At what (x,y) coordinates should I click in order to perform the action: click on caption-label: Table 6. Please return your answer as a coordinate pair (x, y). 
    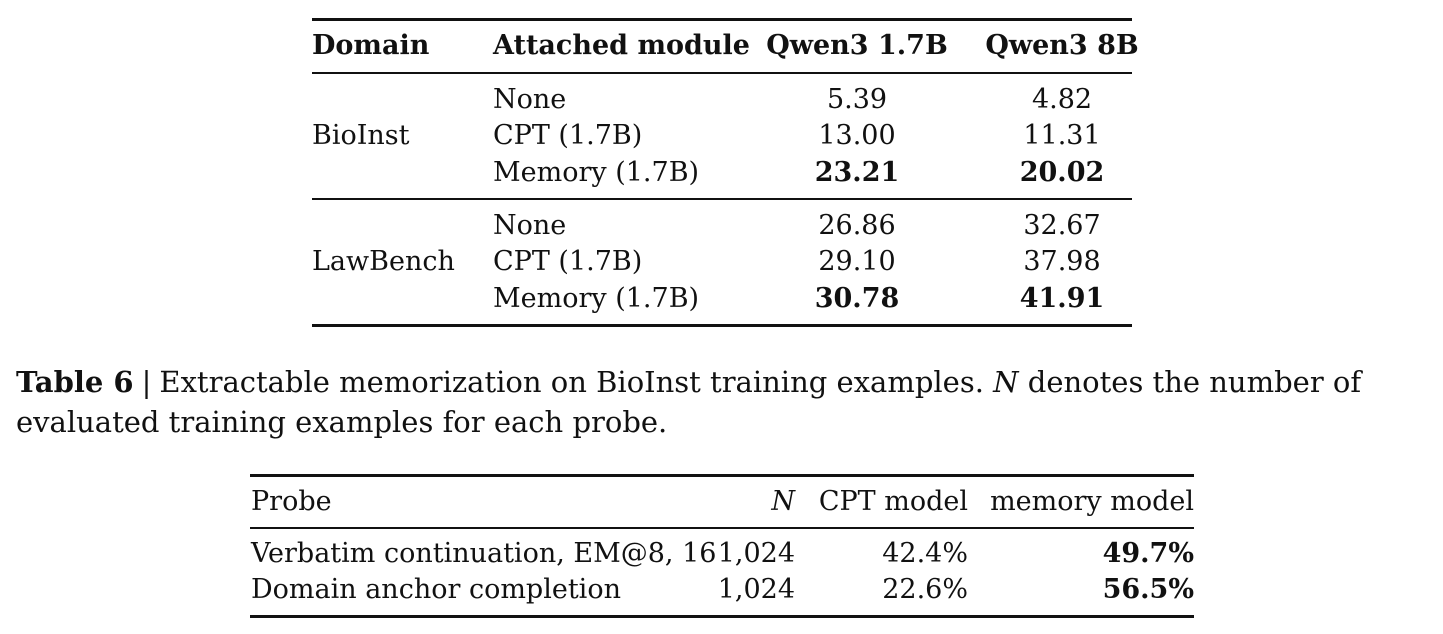
    Looking at the image, I should click on (75, 382).